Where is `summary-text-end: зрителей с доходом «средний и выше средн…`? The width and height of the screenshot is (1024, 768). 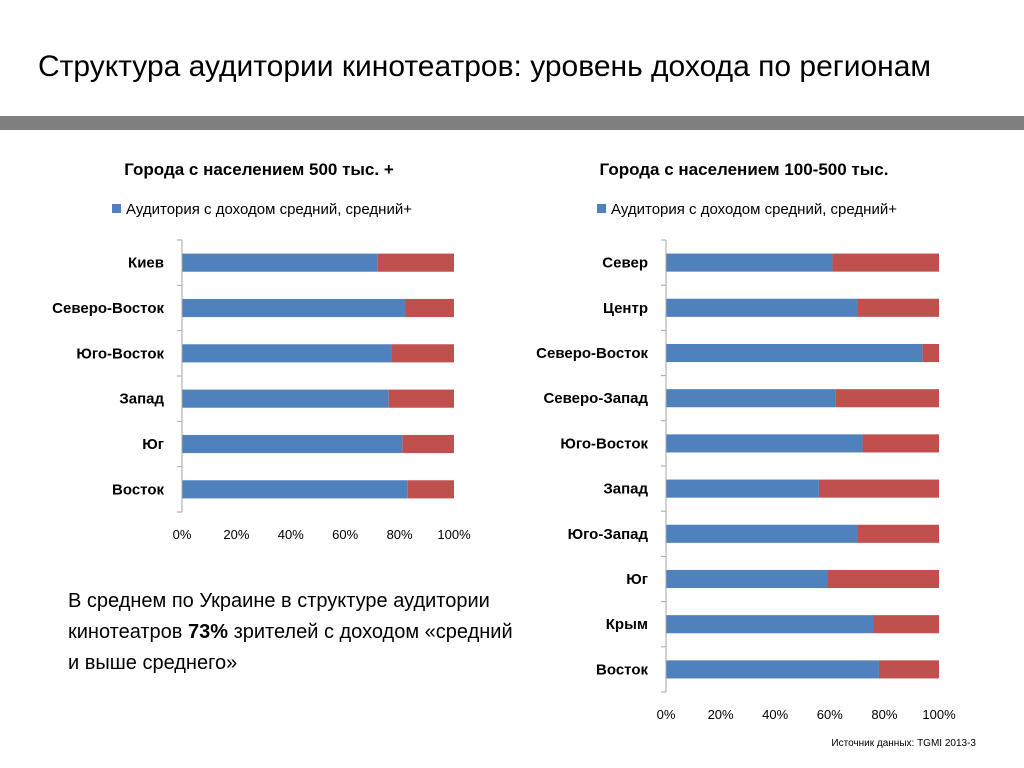
summary-text-end: зрителей с доходом «средний и выше средн… is located at coordinates (290, 647).